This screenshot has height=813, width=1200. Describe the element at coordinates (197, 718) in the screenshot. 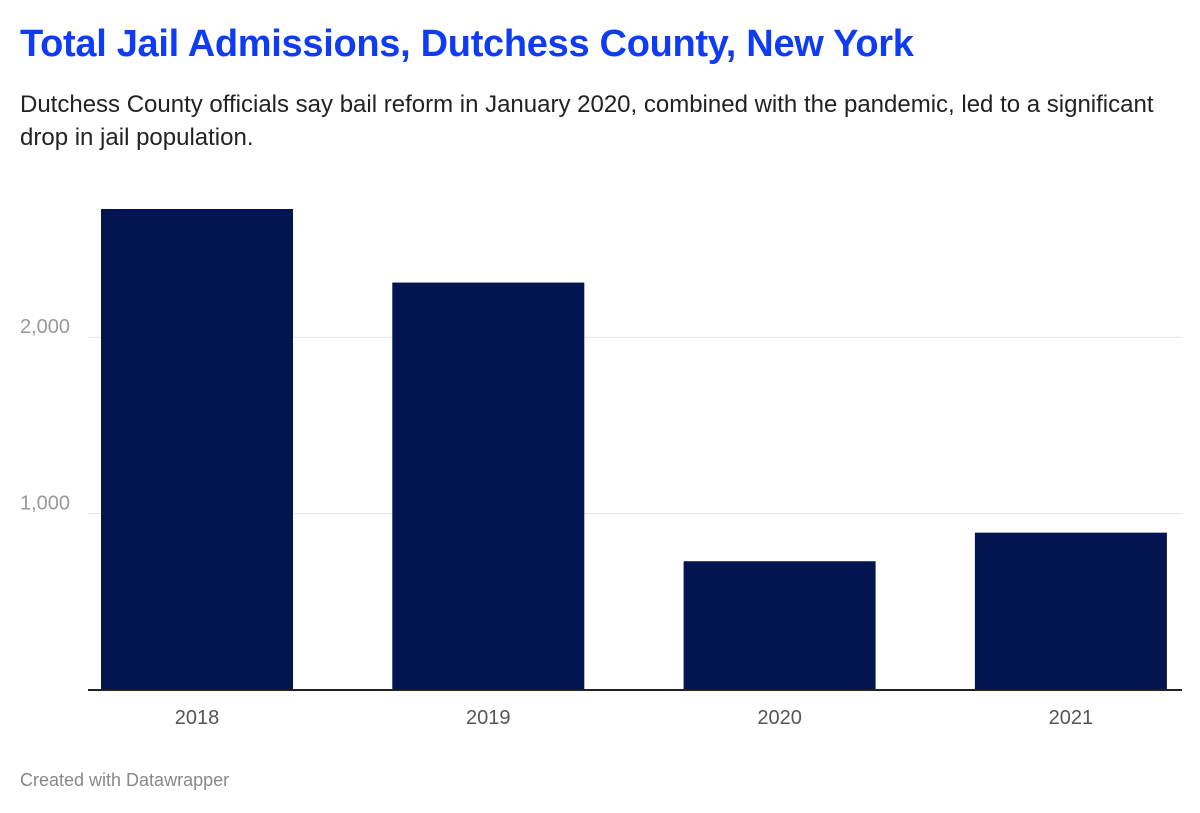

I see `x-tick-label: 2018` at that location.